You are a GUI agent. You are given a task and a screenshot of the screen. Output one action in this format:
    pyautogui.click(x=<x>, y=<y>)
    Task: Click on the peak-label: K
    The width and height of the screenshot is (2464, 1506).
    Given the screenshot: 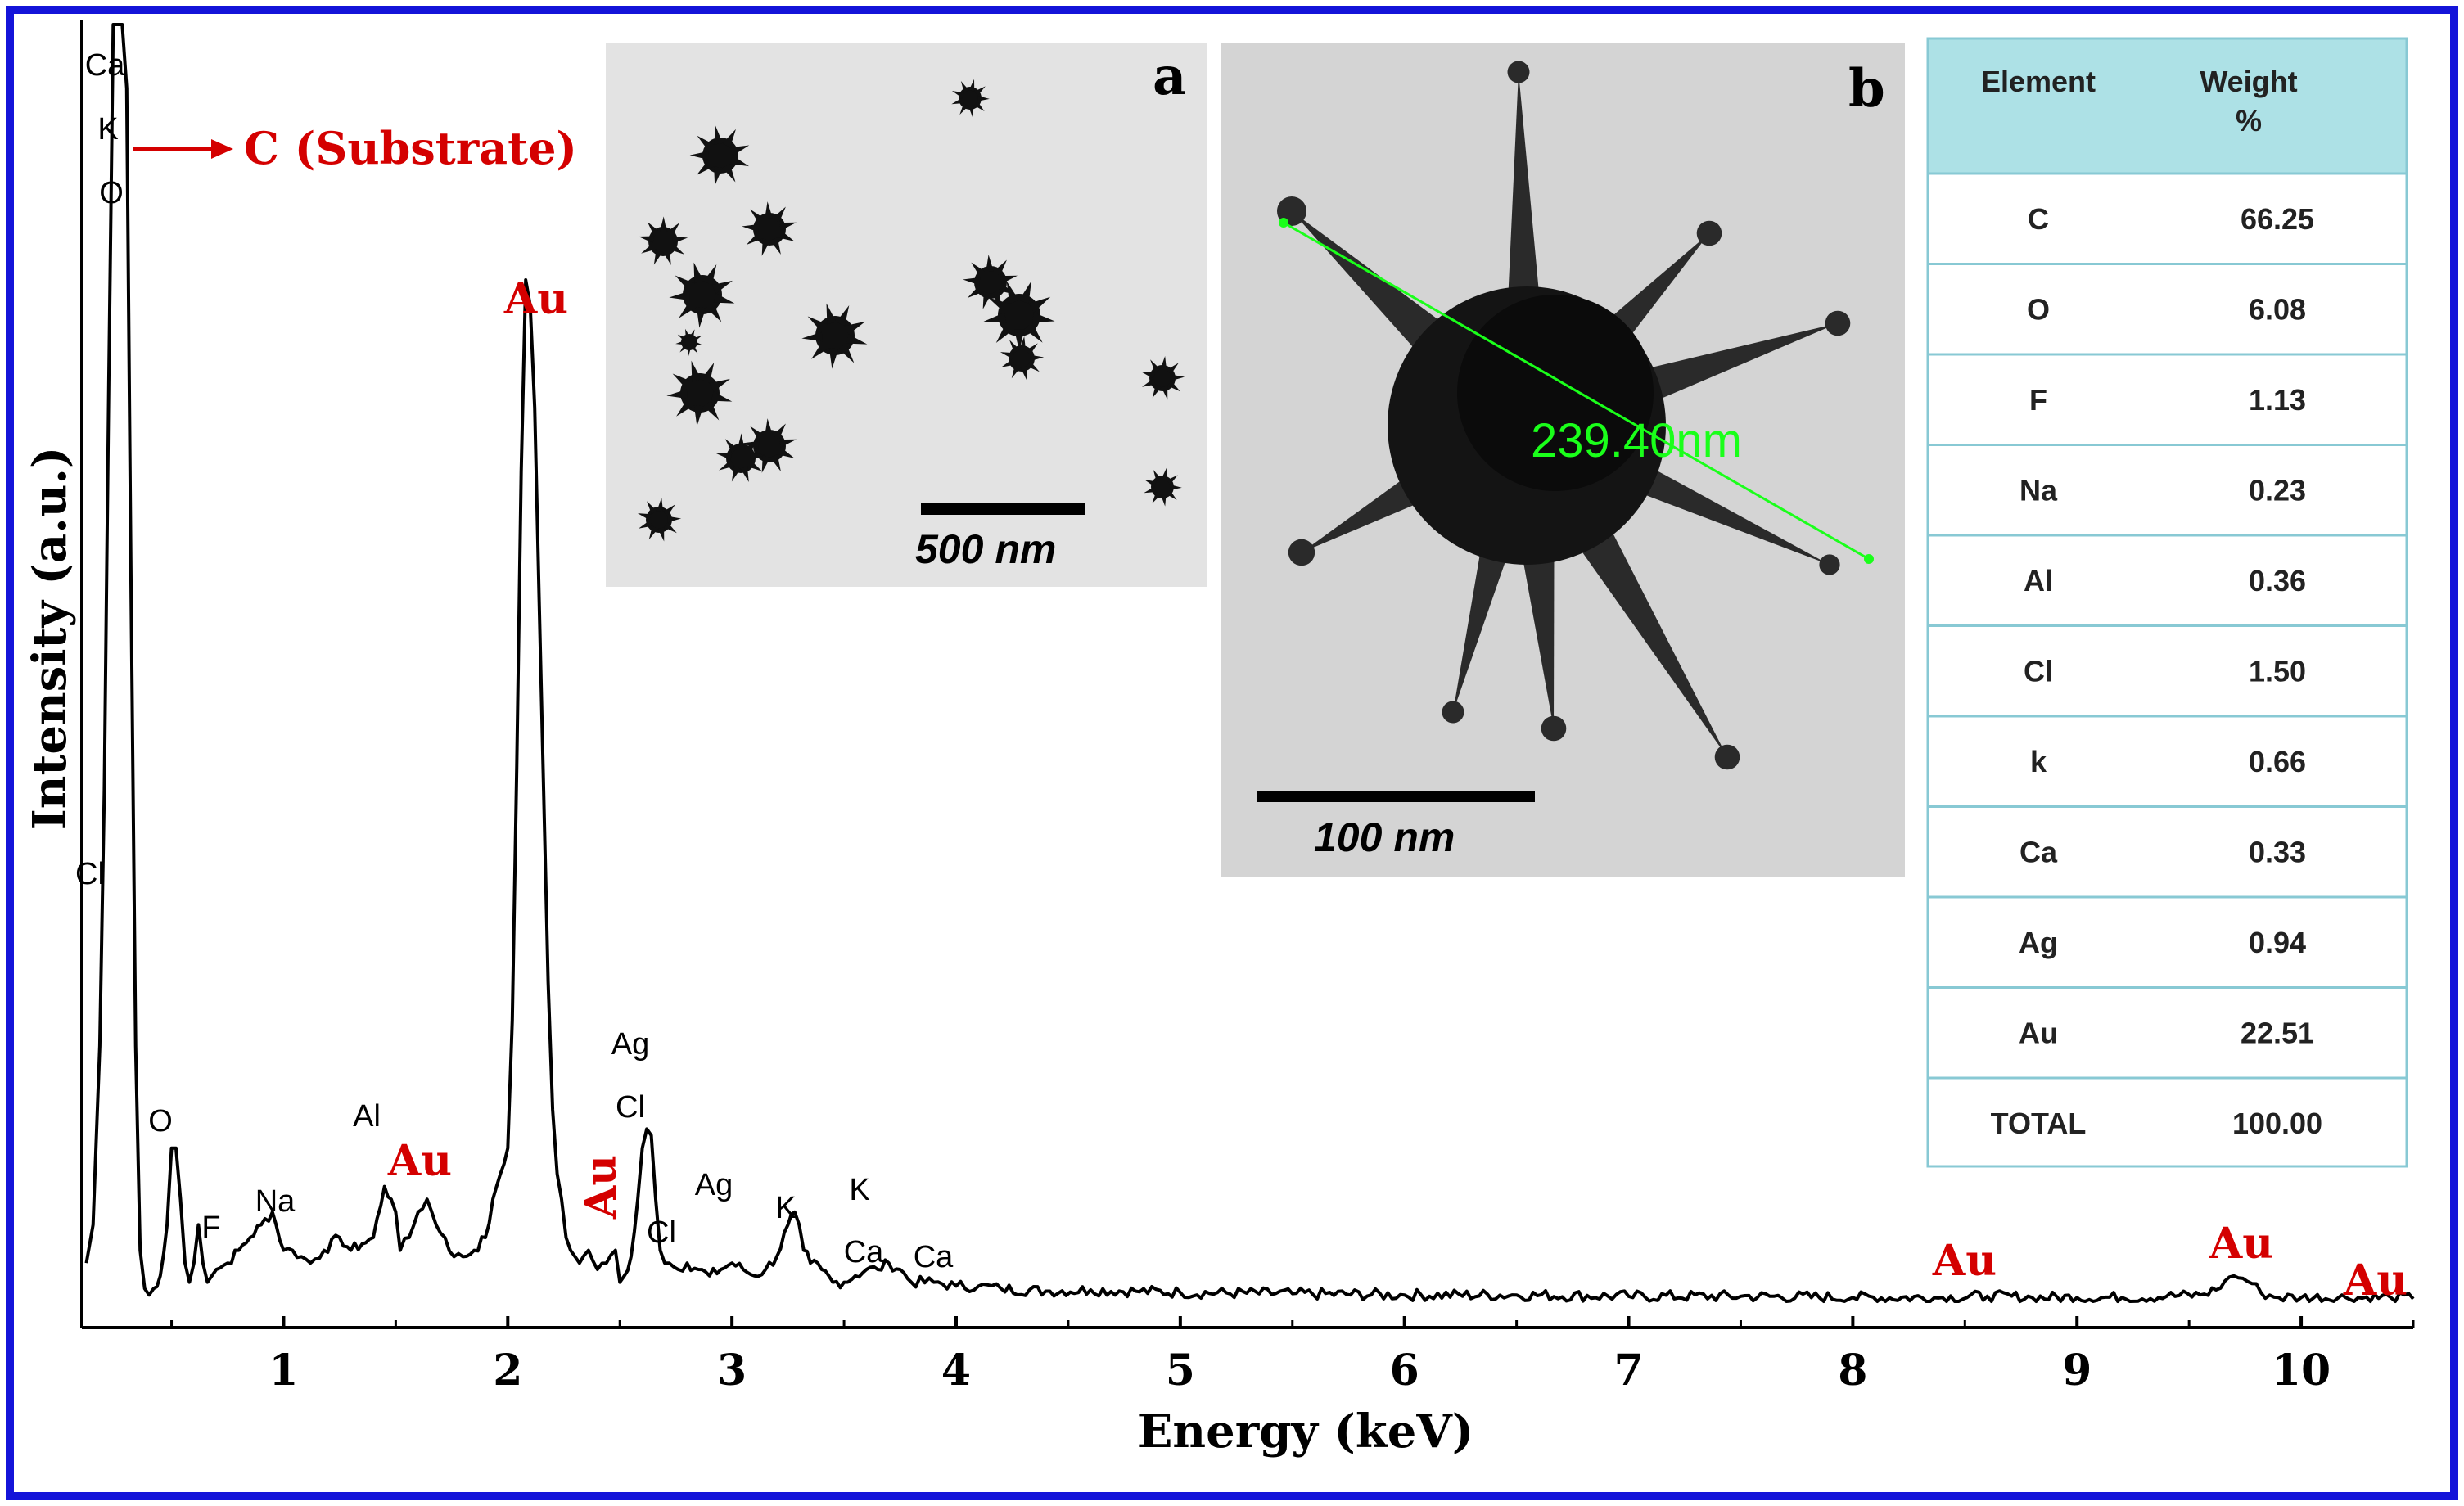 What is the action you would take?
    pyautogui.click(x=859, y=1190)
    